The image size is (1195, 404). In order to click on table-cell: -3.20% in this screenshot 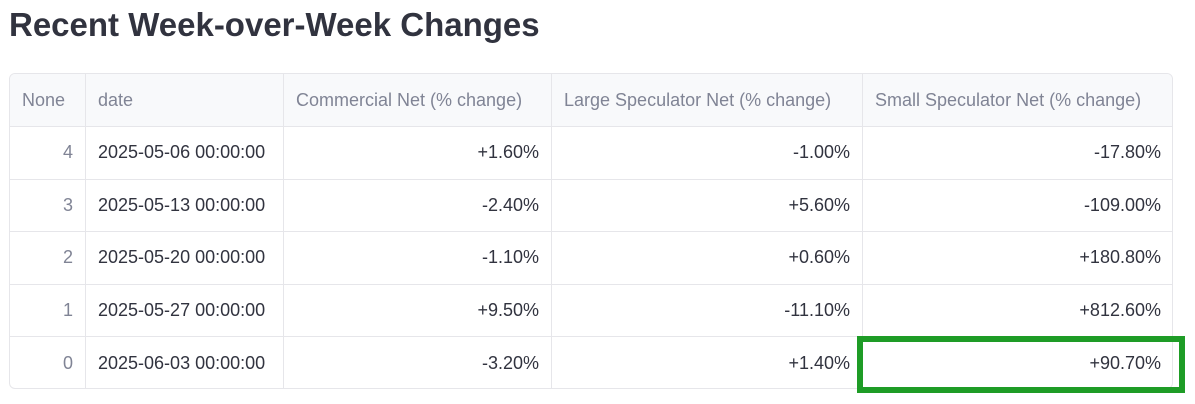, I will do `click(418, 362)`.